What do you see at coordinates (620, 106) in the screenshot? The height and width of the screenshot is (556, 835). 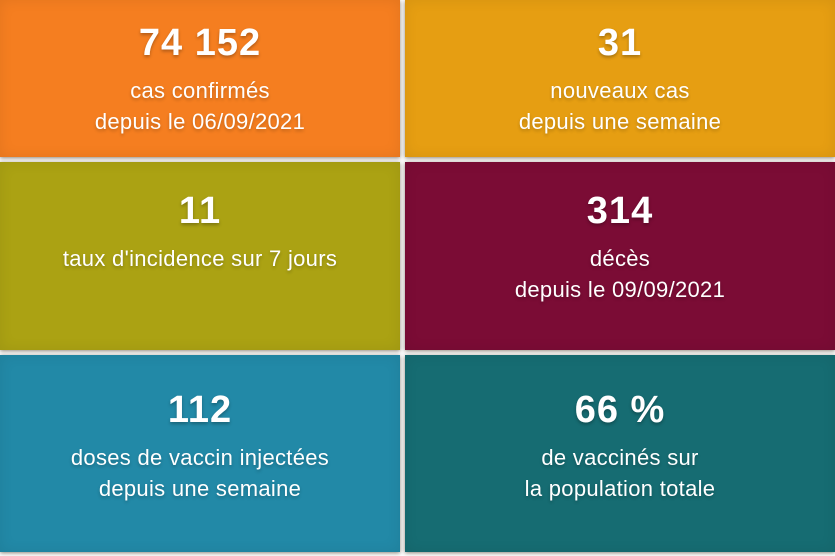 I see `stat-label-new-cases: nouveaux cas depuis une semaine` at bounding box center [620, 106].